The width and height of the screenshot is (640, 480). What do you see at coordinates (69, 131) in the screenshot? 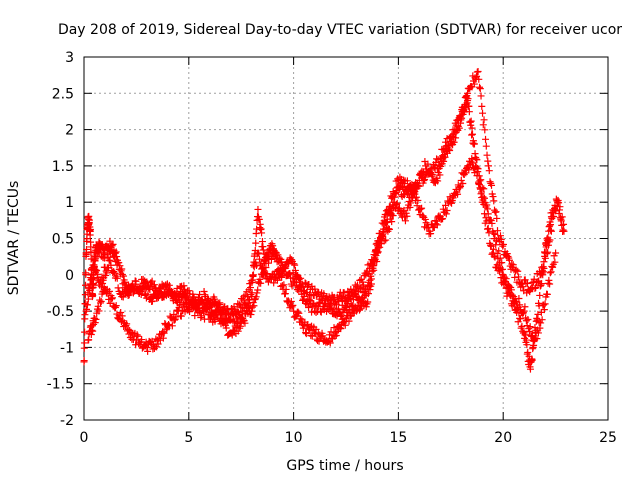
I see `y-tick-label: 2` at bounding box center [69, 131].